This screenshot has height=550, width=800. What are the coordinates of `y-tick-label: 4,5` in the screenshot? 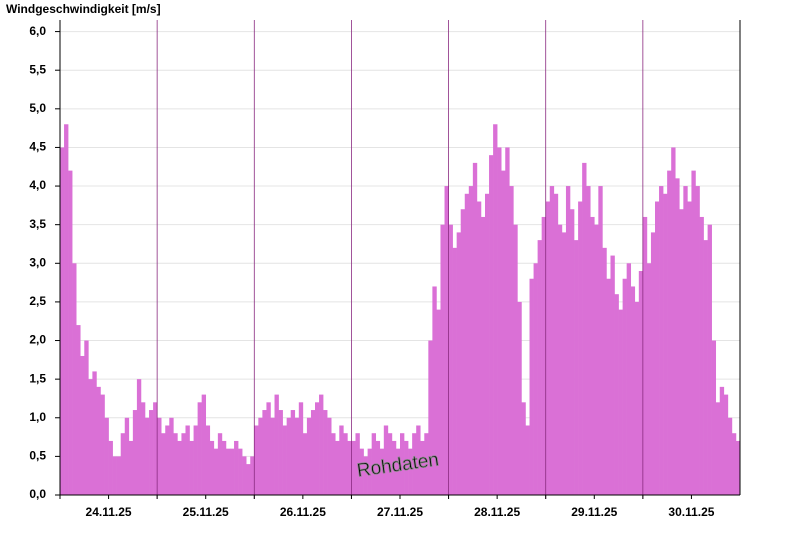 It's located at (37, 147).